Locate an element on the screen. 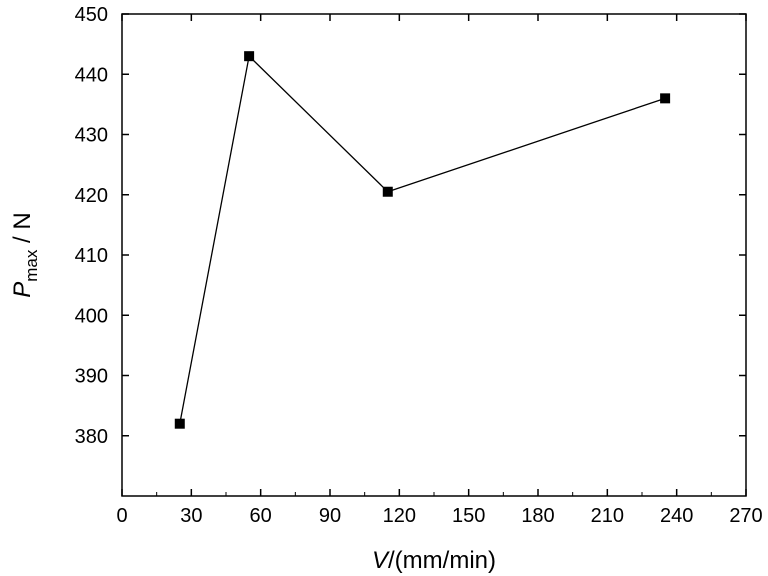  y-tick-label: 380 is located at coordinates (91, 437).